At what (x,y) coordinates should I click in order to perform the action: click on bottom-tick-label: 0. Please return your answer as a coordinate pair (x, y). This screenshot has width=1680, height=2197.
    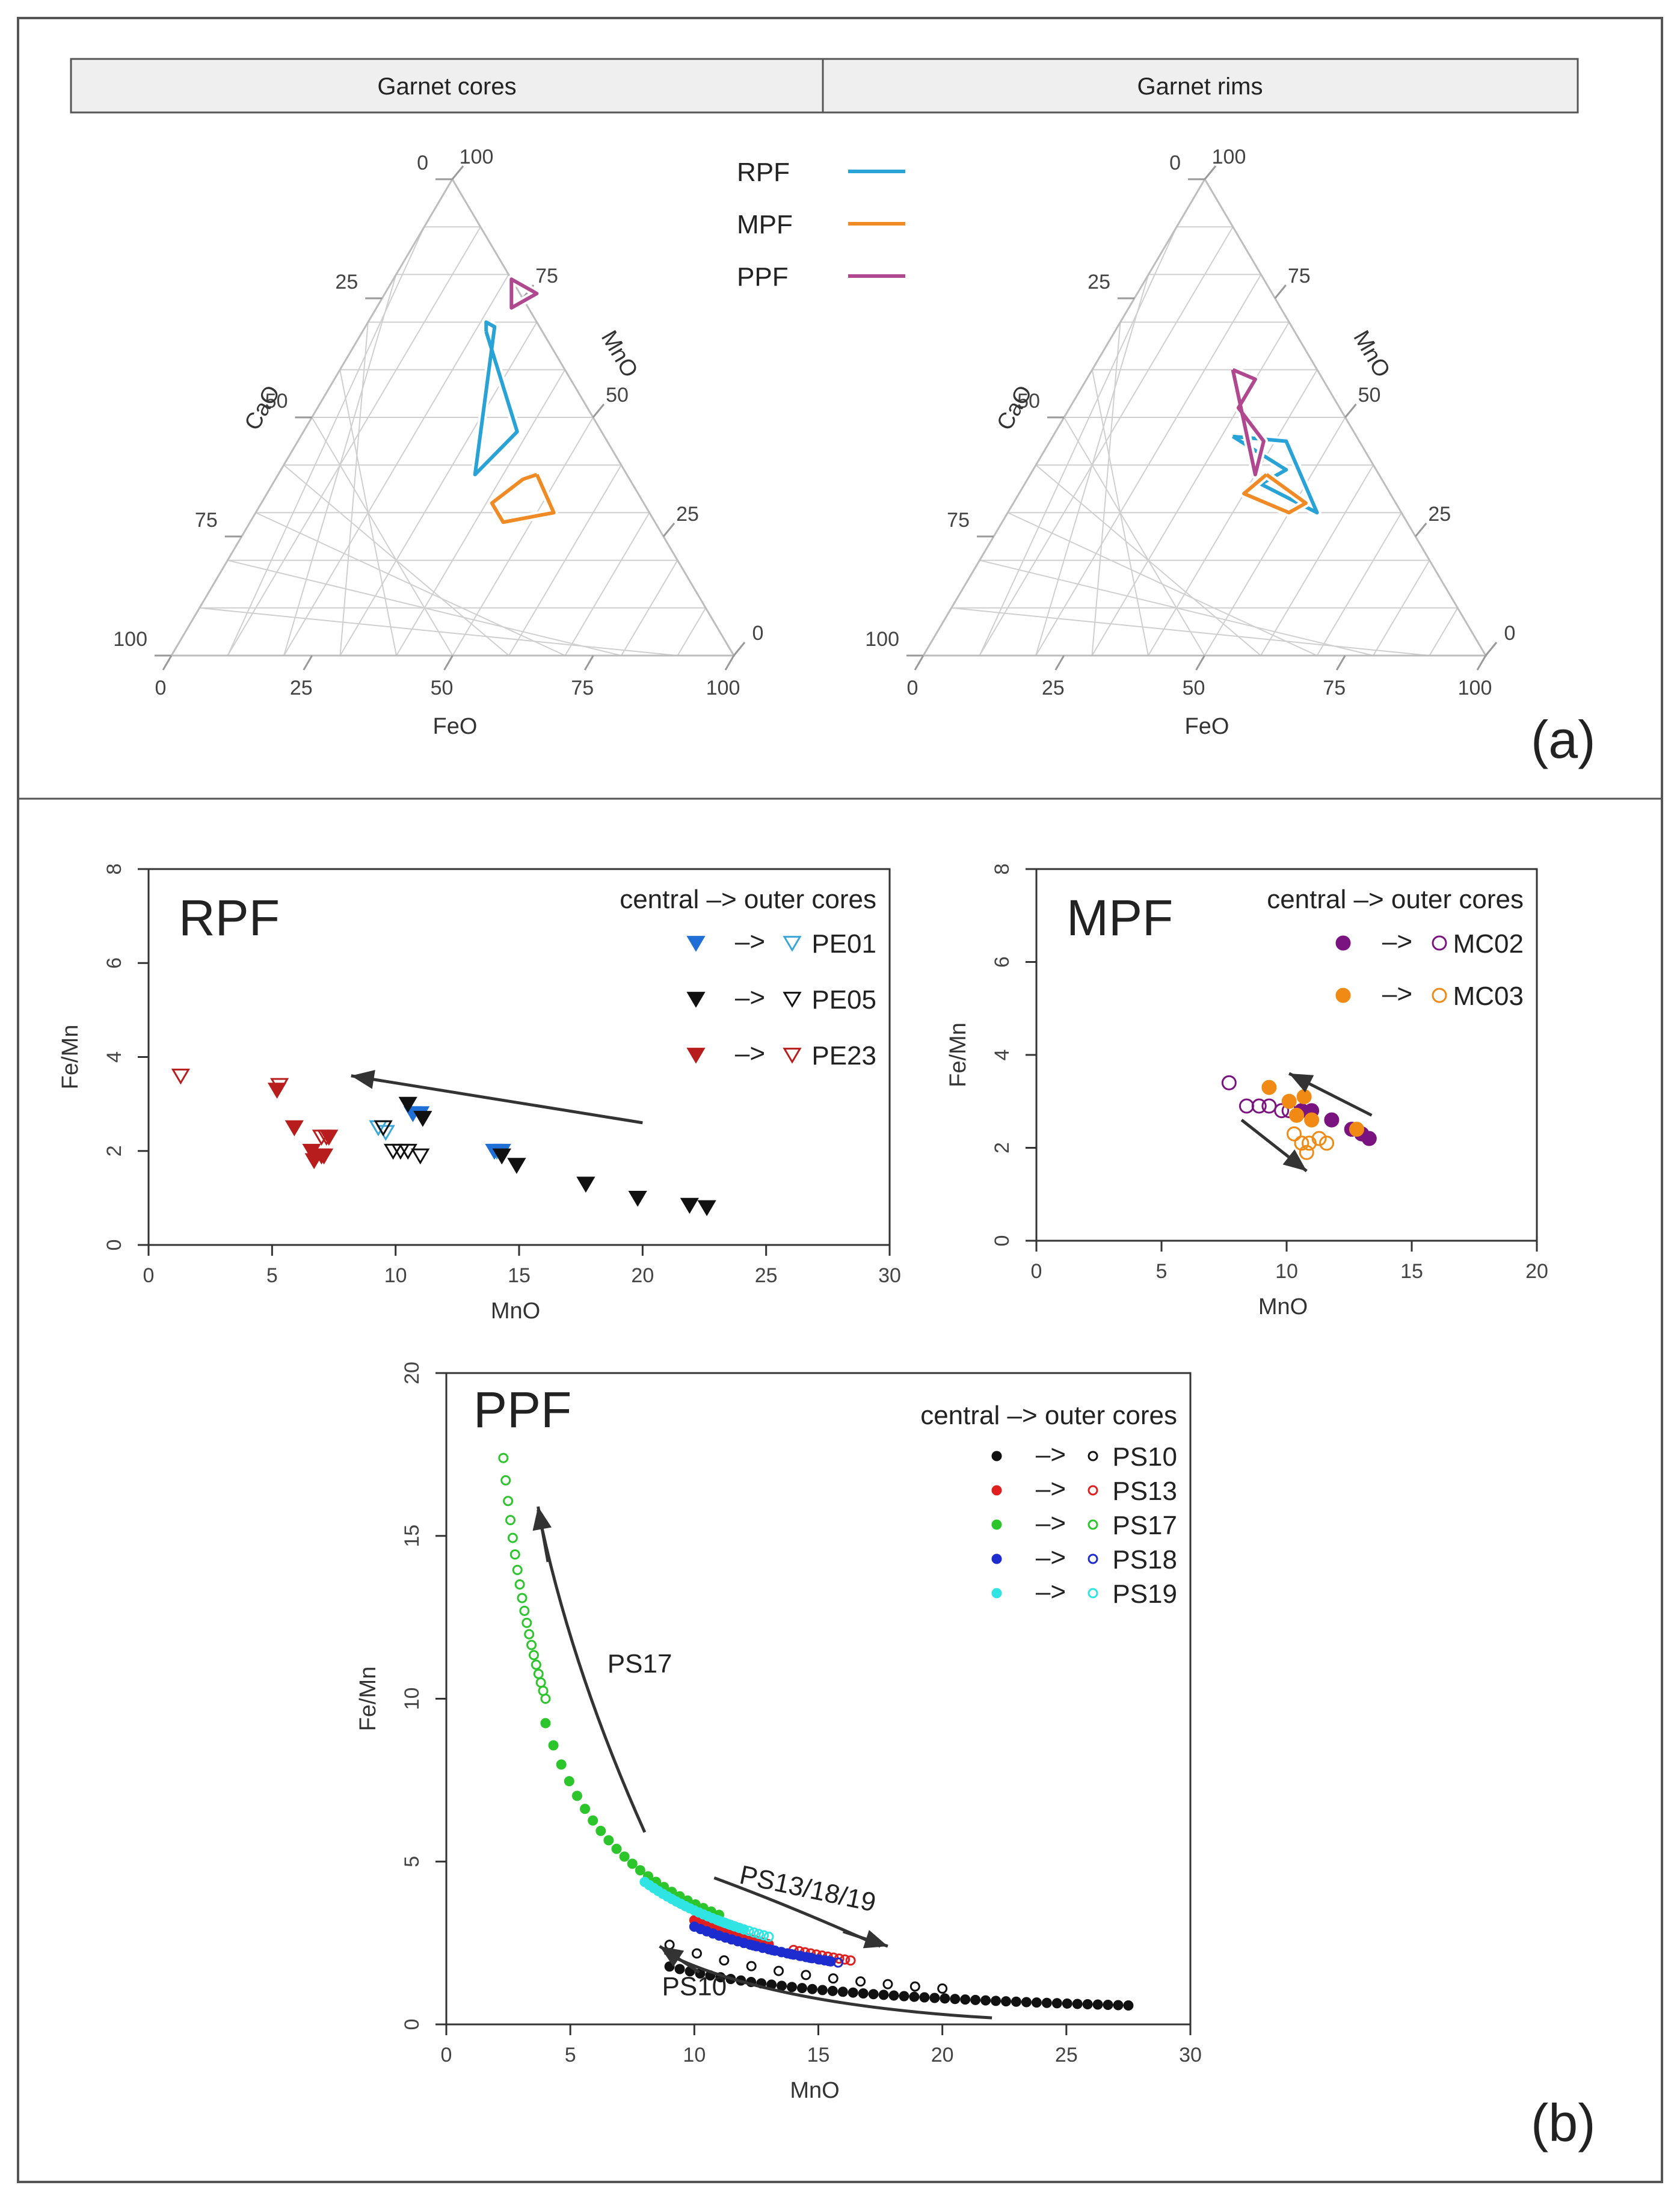
    Looking at the image, I should click on (161, 688).